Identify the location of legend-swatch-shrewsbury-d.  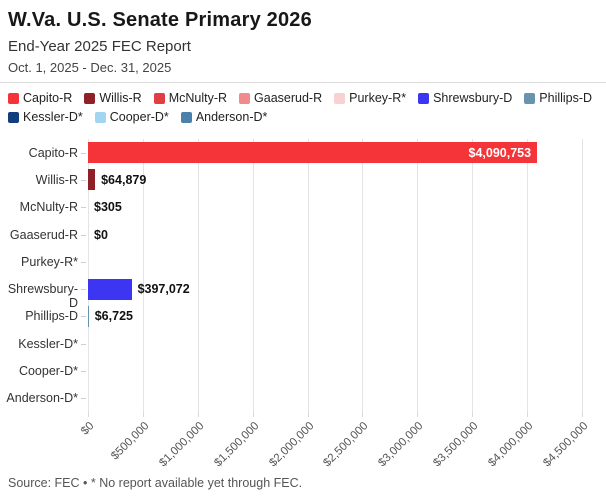
(424, 98).